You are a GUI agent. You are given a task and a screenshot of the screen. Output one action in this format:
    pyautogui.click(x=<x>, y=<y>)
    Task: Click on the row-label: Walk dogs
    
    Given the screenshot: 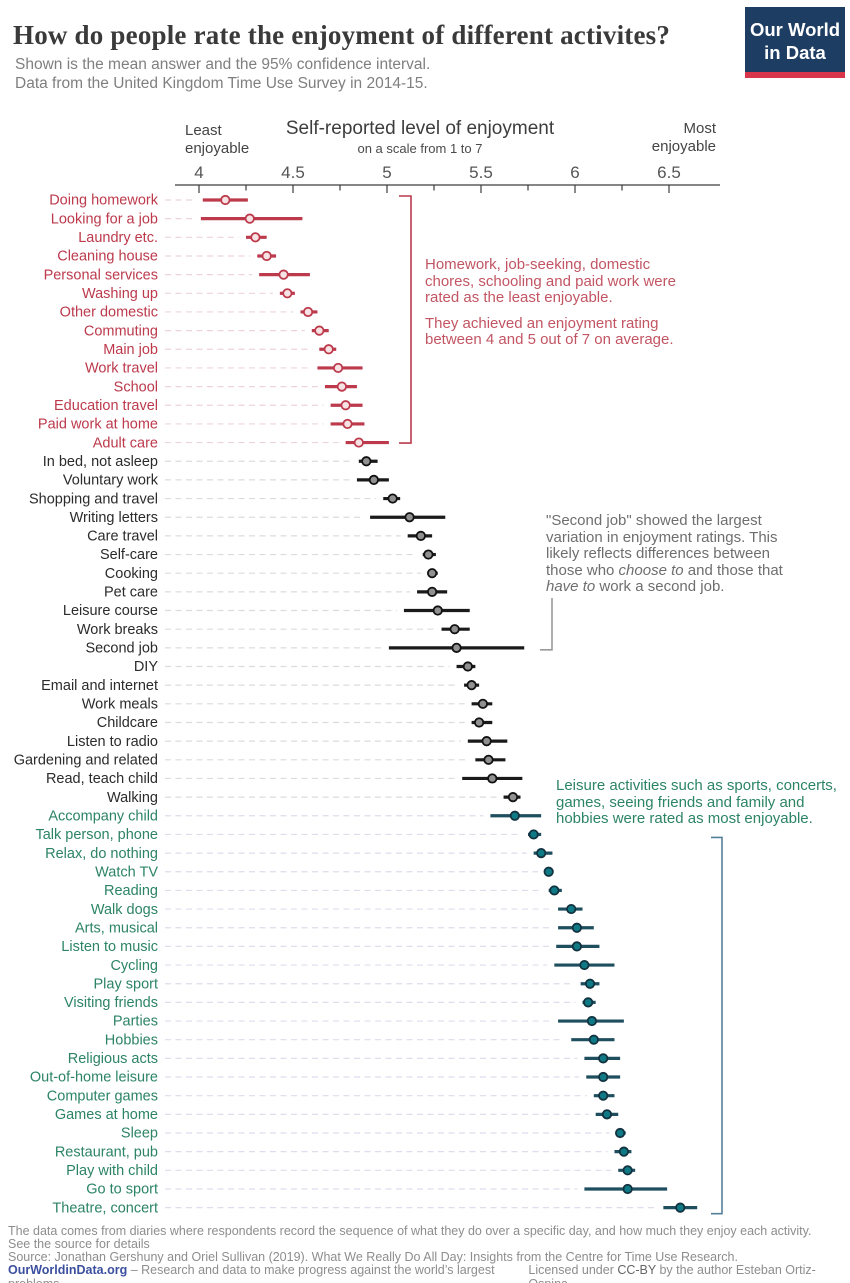 What is the action you would take?
    pyautogui.click(x=124, y=910)
    